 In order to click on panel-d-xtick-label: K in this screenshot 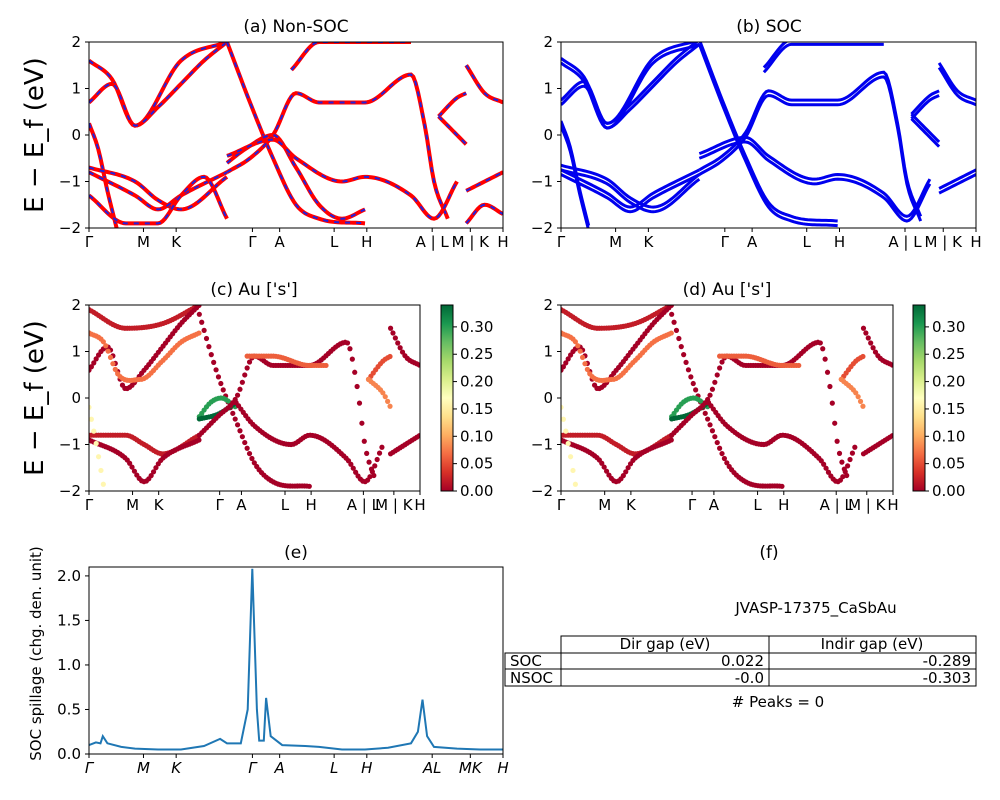, I will do `click(631, 505)`.